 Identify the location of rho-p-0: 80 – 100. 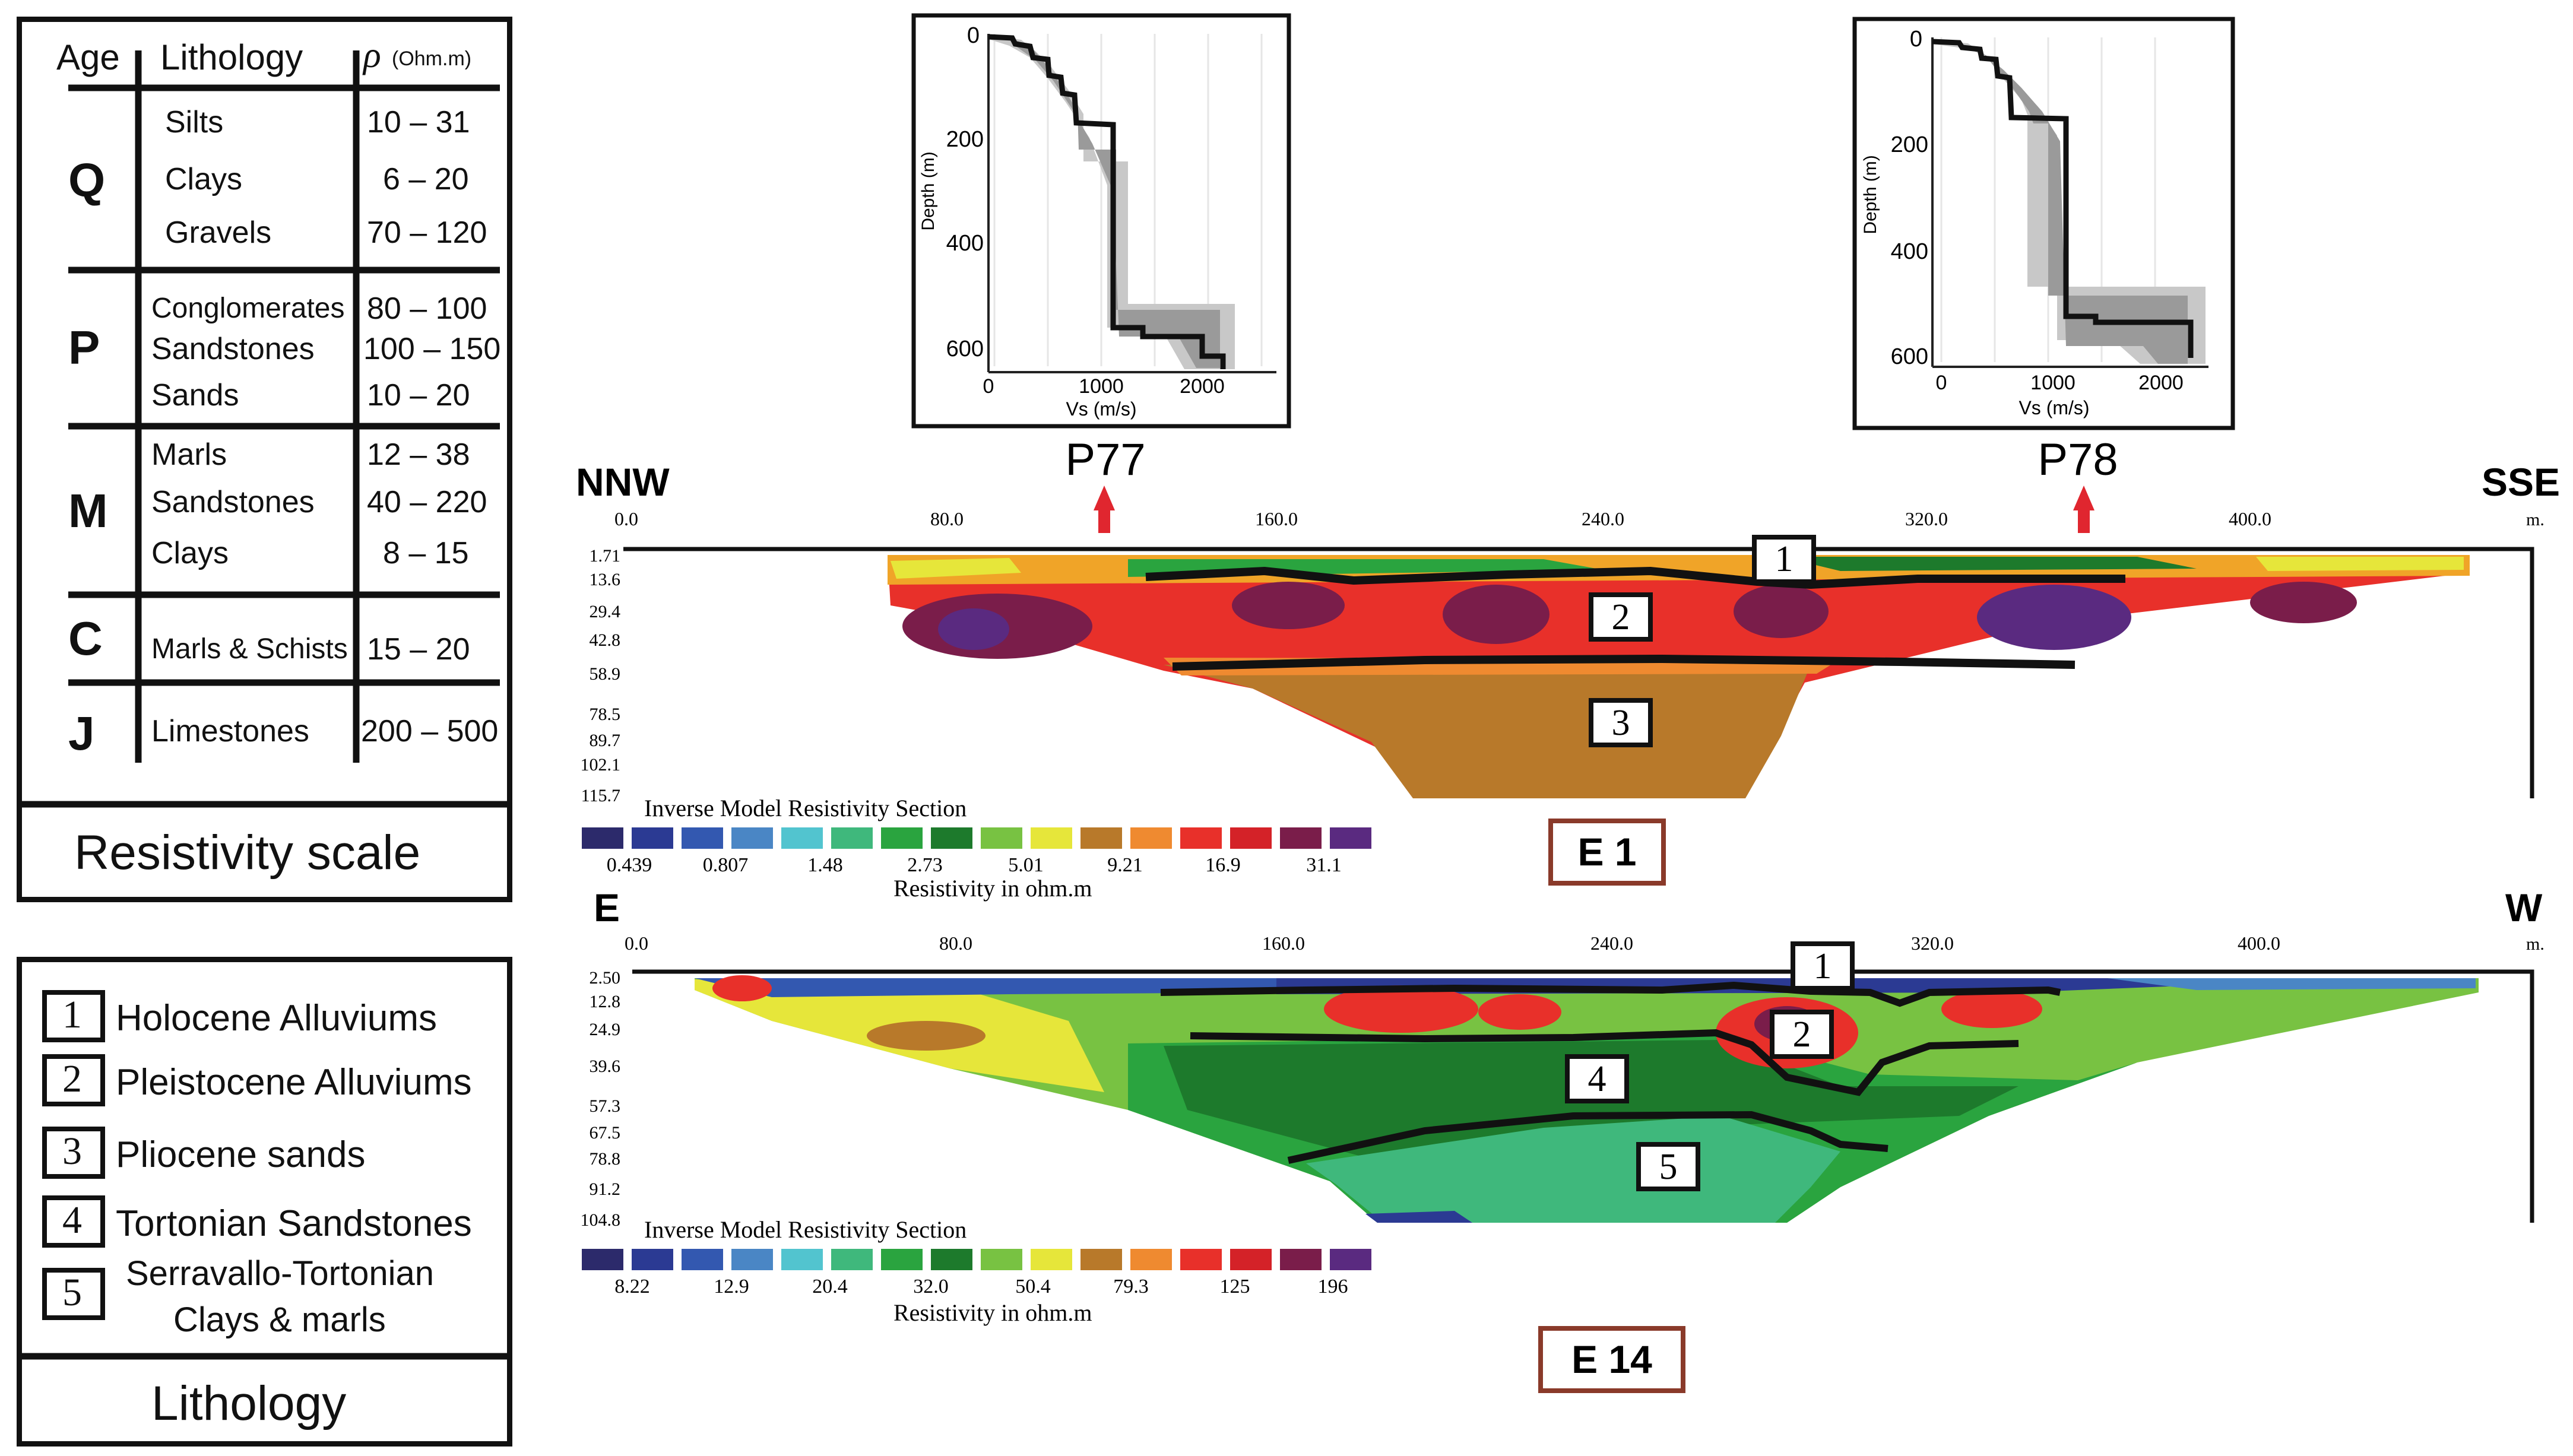
(427, 309).